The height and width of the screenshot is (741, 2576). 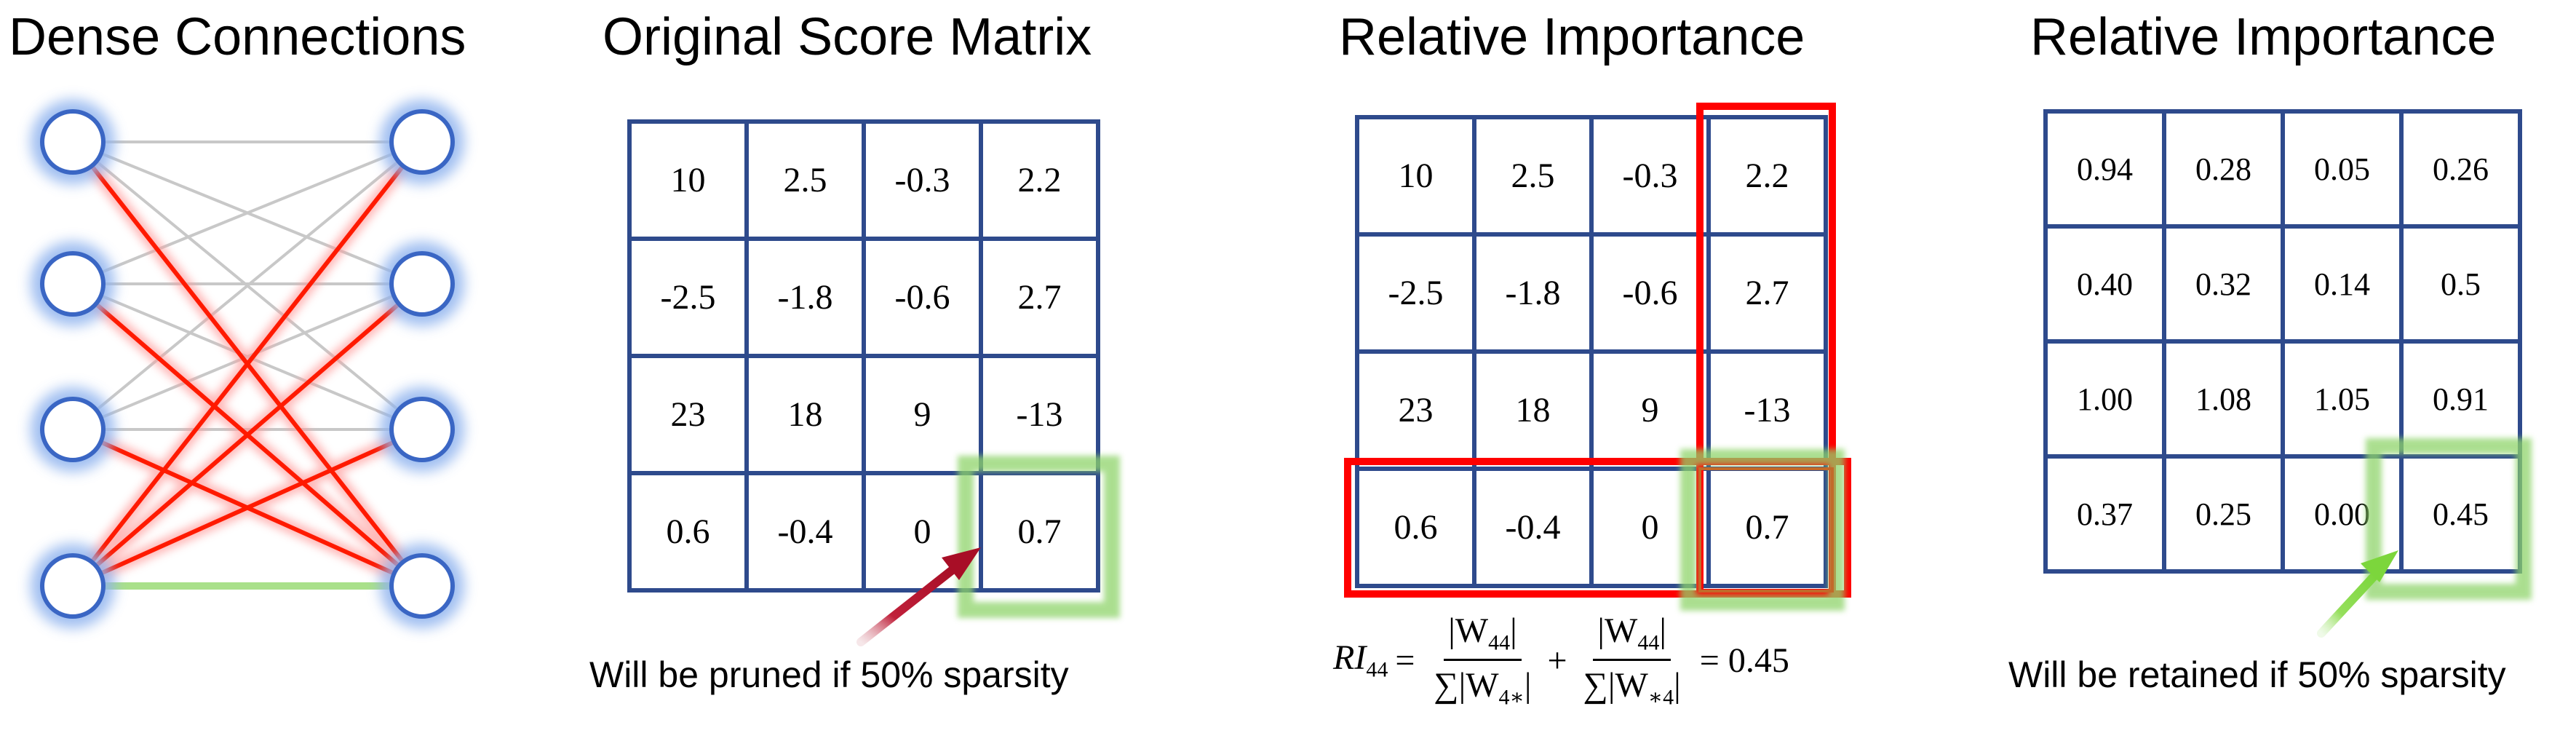 What do you see at coordinates (2460, 284) in the screenshot?
I see `matrix-cell: 0.5` at bounding box center [2460, 284].